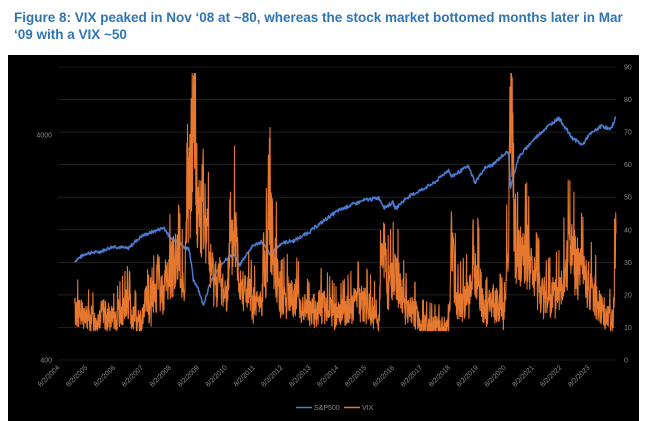 This screenshot has height=421, width=647. Describe the element at coordinates (189, 376) in the screenshot. I see `x-axis-tick-label: 8/2/2009` at that location.